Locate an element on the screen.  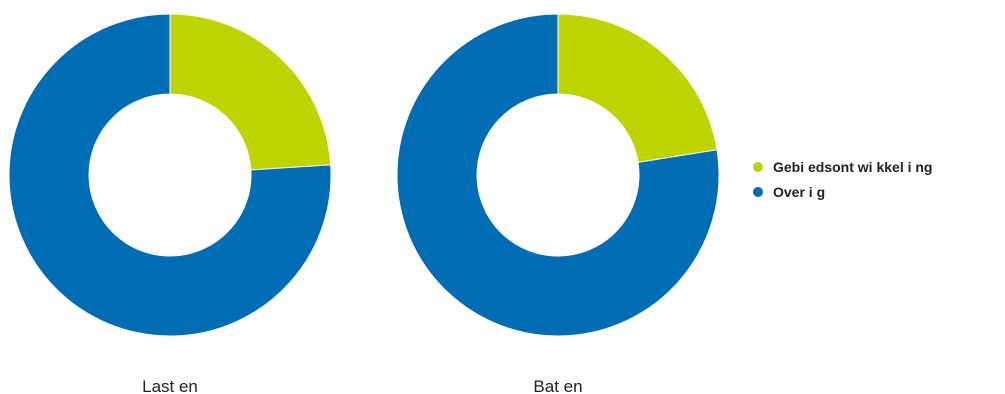
legend-swatch-overig is located at coordinates (758, 192).